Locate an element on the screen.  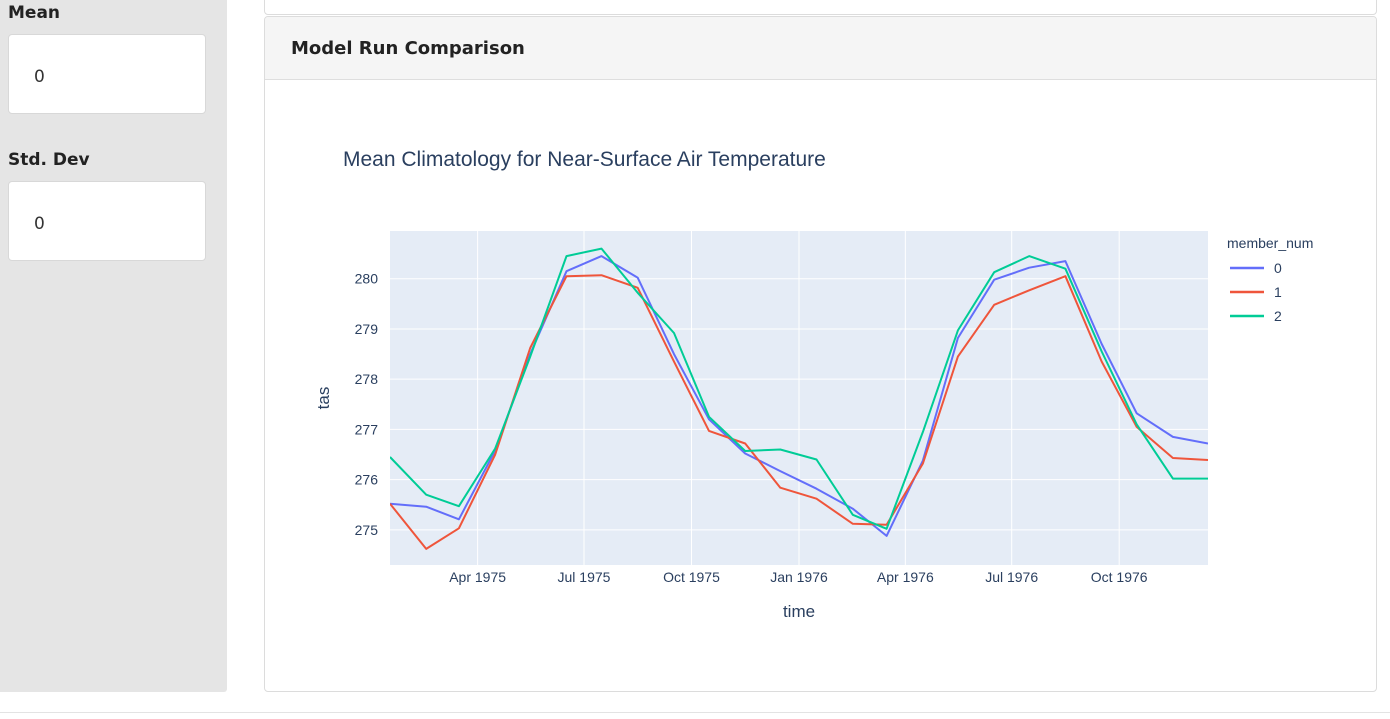
legend: member_num 0 1 2 is located at coordinates (1270, 279).